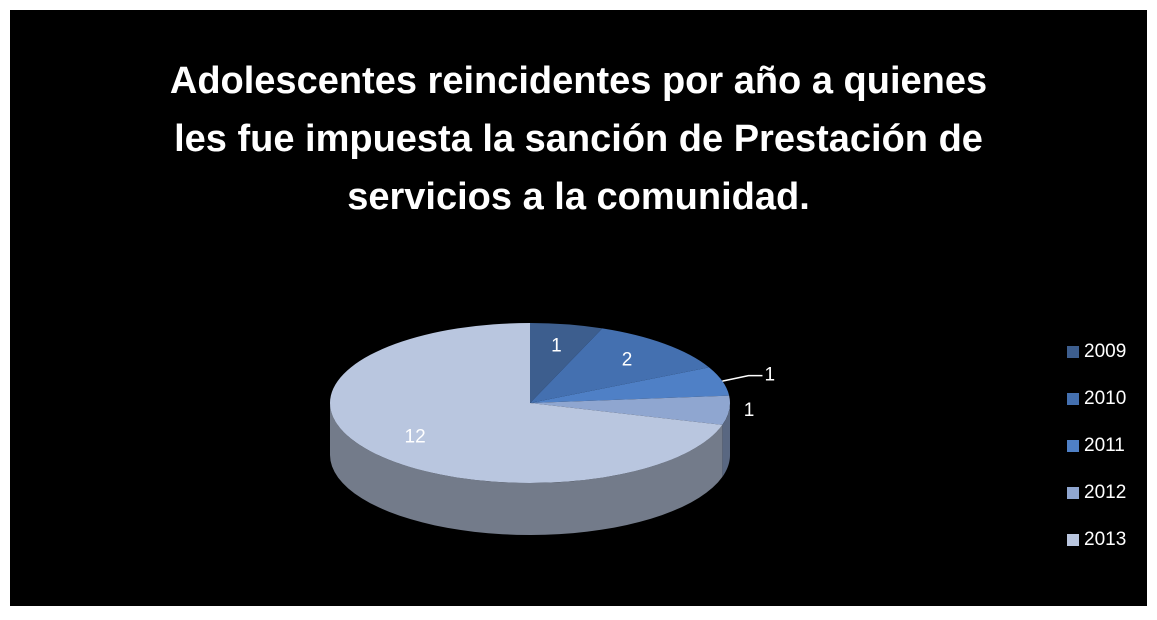  What do you see at coordinates (1105, 351) in the screenshot?
I see `legend-label: 2009` at bounding box center [1105, 351].